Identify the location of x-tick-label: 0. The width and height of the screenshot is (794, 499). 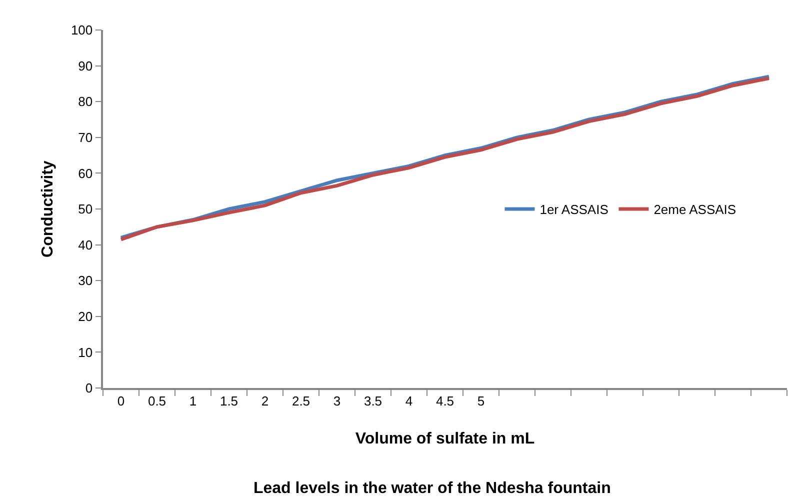
(121, 400).